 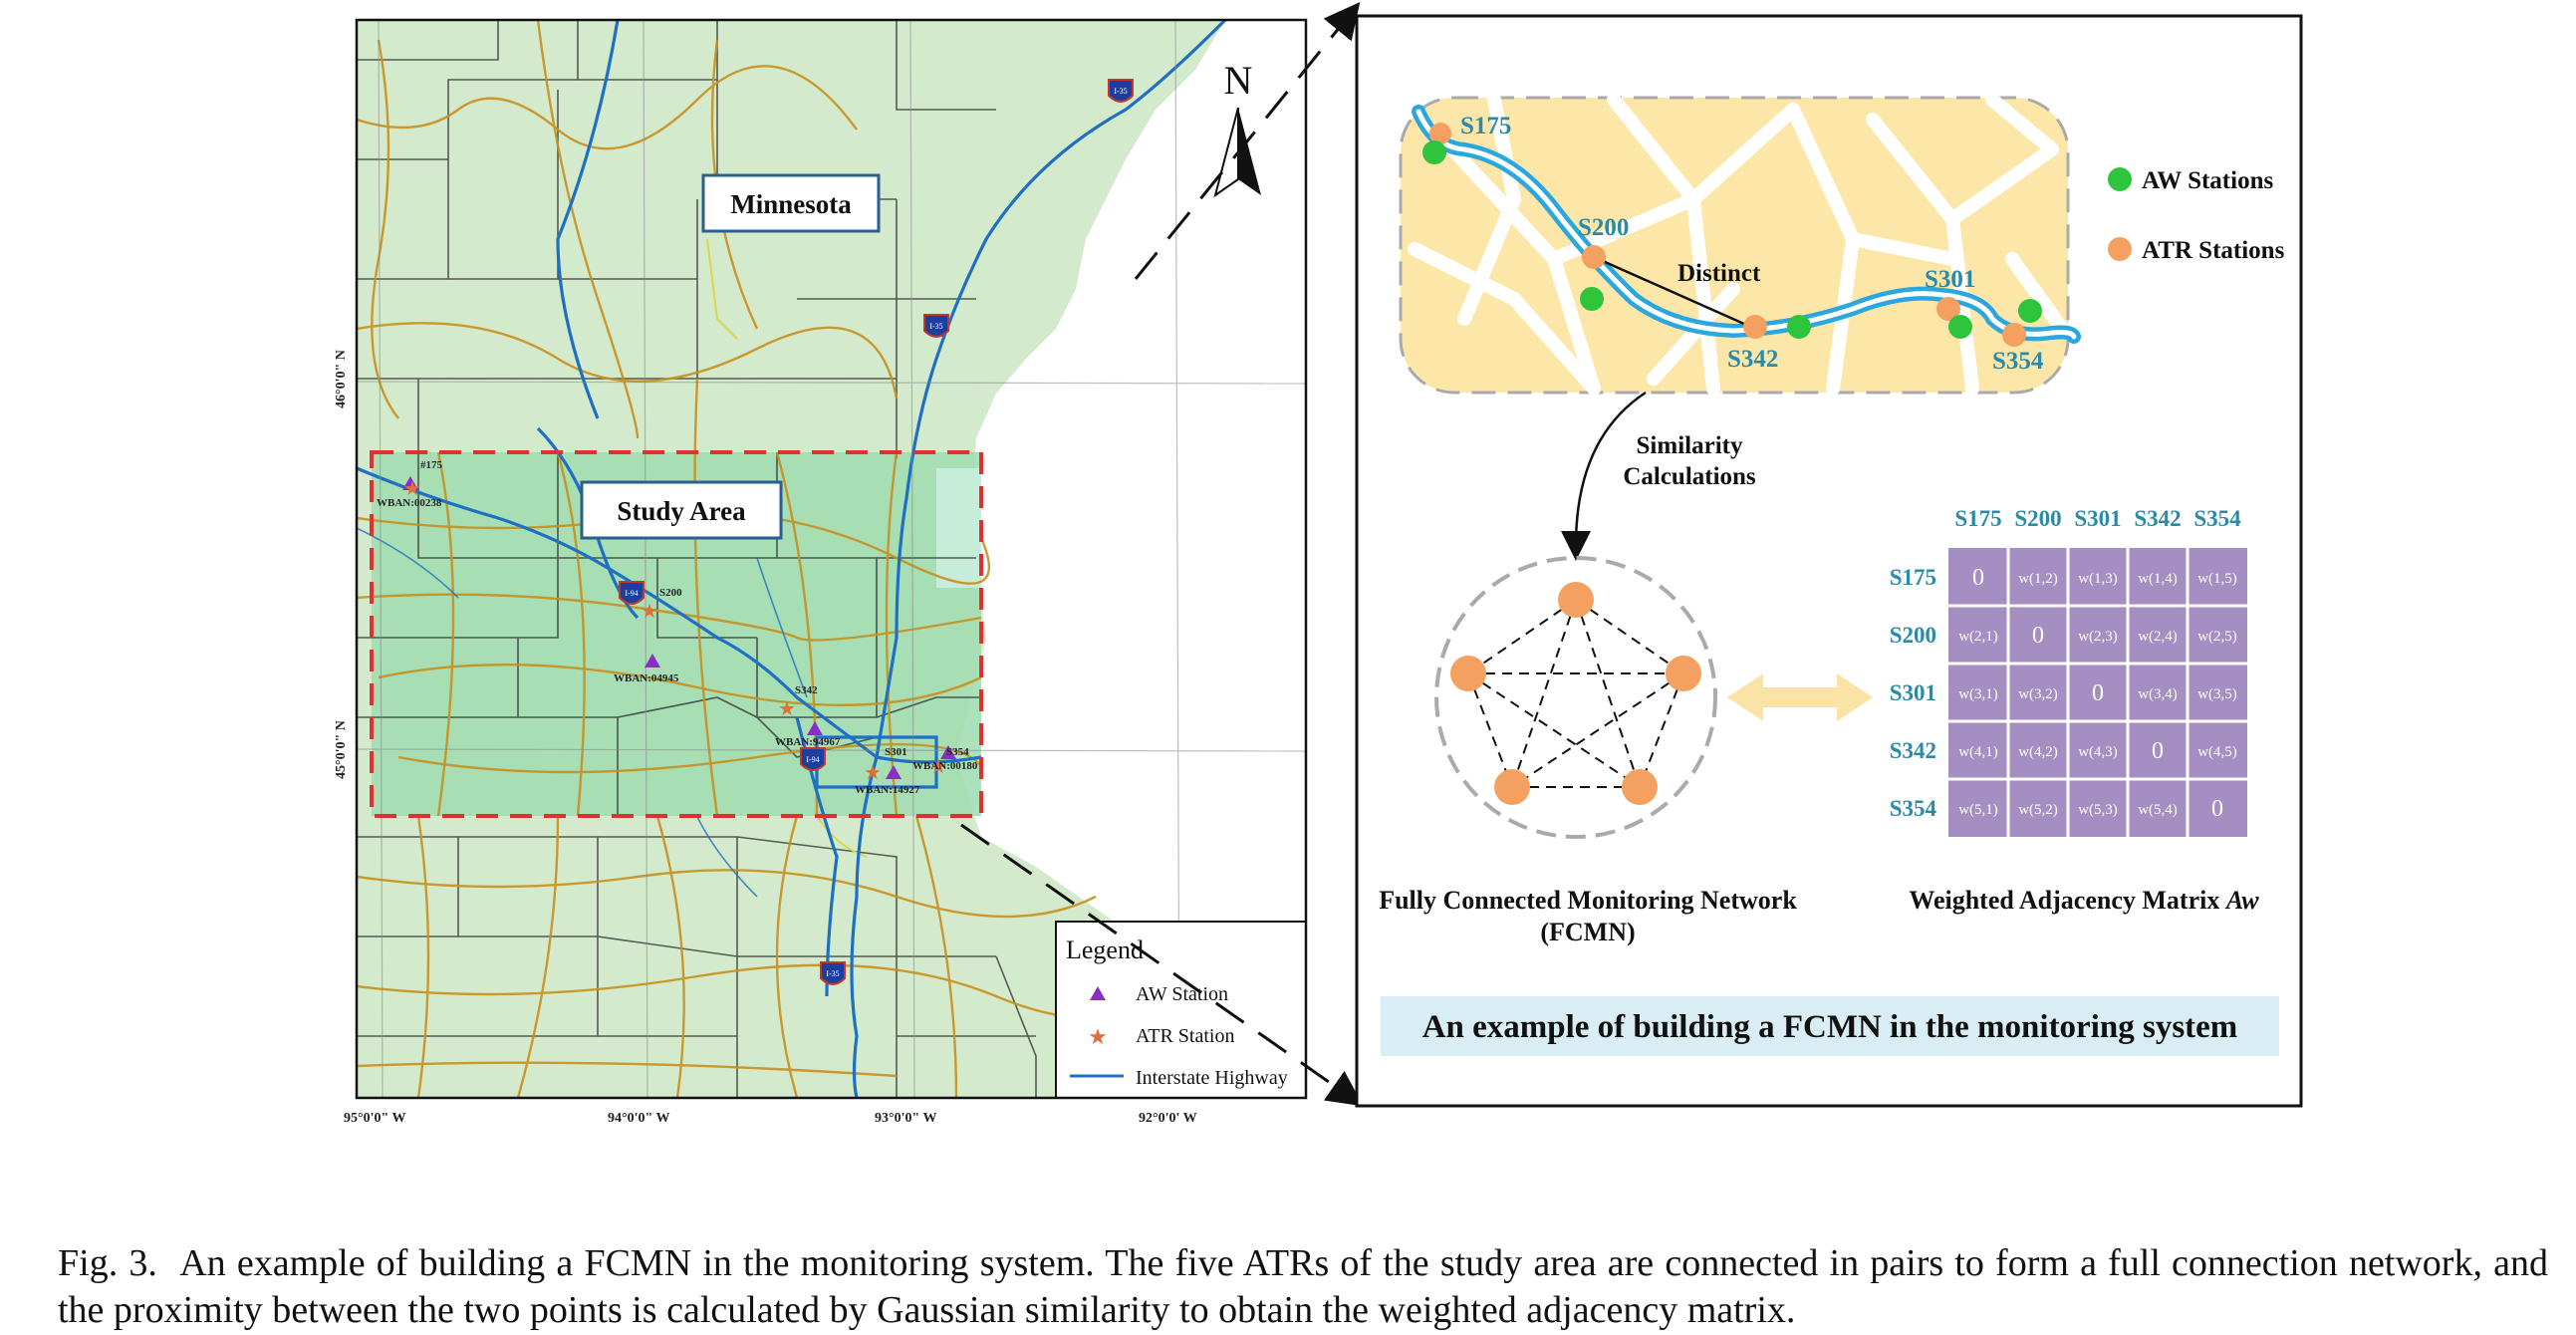 I want to click on matrix-cell: w(3,5), so click(x=2217, y=694).